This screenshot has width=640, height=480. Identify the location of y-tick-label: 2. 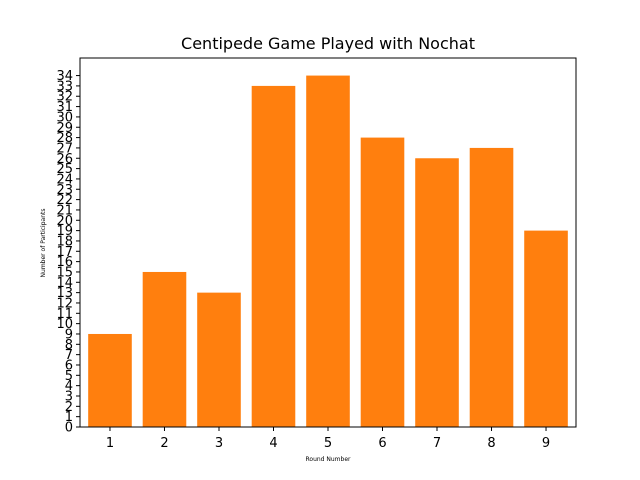
(69, 407).